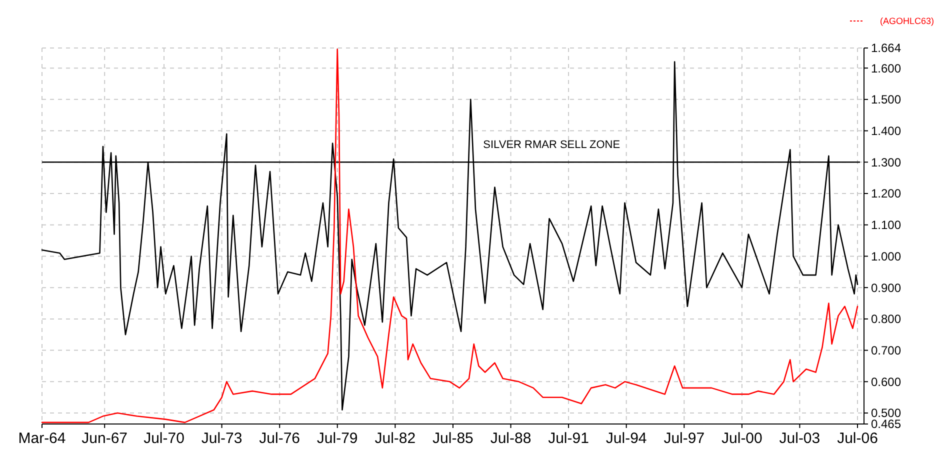 This screenshot has width=952, height=458. What do you see at coordinates (511, 438) in the screenshot?
I see `x-tick-label: Jul-88` at bounding box center [511, 438].